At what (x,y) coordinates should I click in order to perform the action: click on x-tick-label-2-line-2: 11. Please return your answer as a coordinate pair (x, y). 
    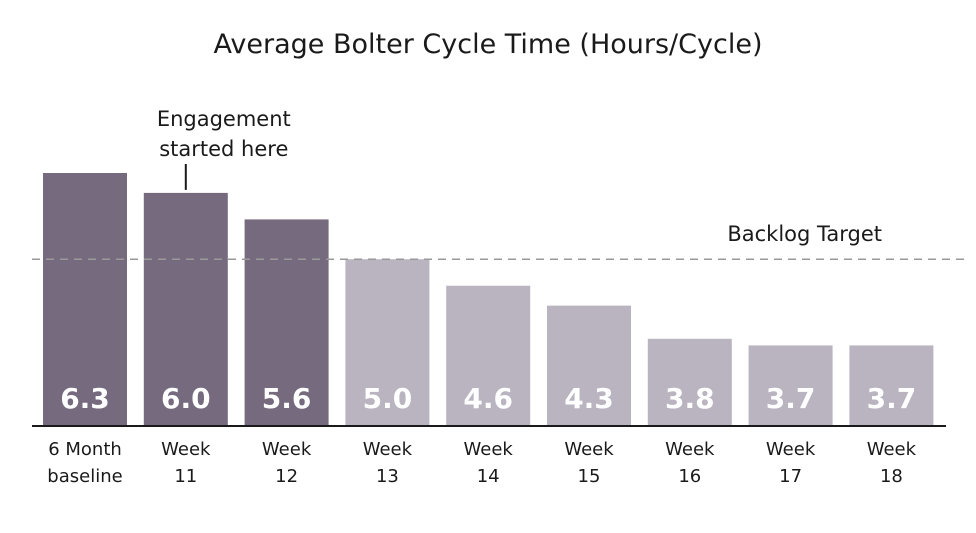
    Looking at the image, I should click on (185, 476).